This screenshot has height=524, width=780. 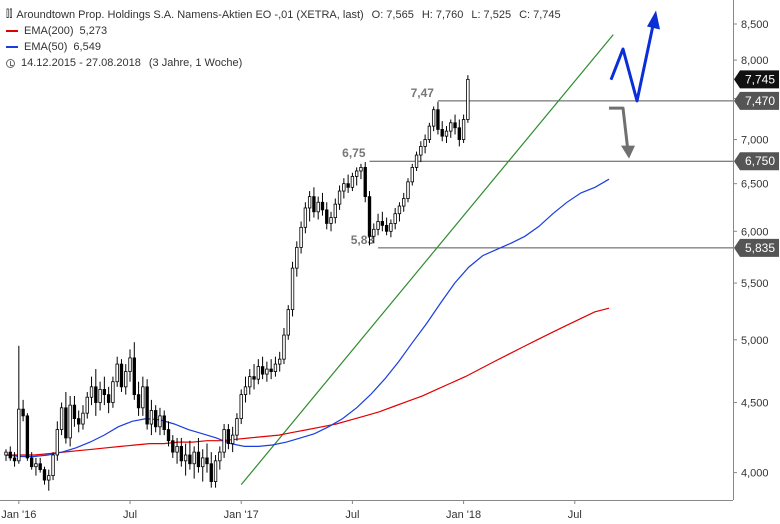 I want to click on clock-icon, so click(x=10, y=63).